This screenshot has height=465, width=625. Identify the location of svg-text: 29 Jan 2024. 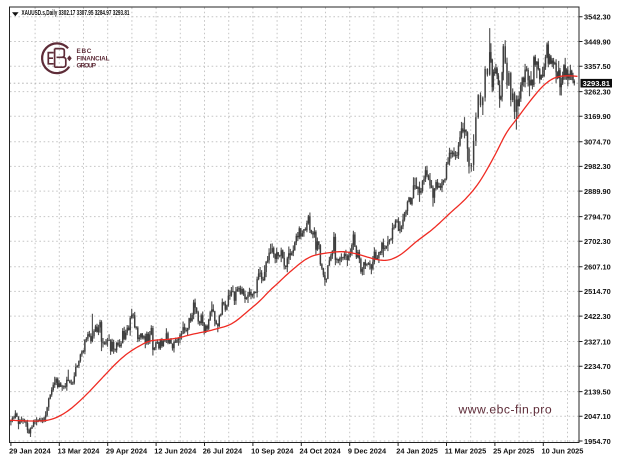
(30, 451).